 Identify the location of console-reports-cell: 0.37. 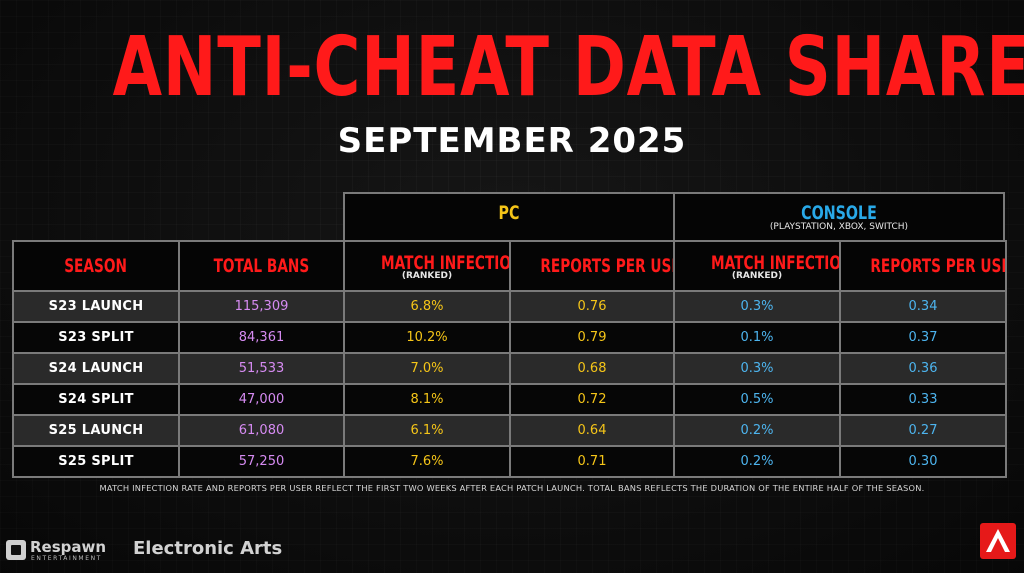
(923, 337).